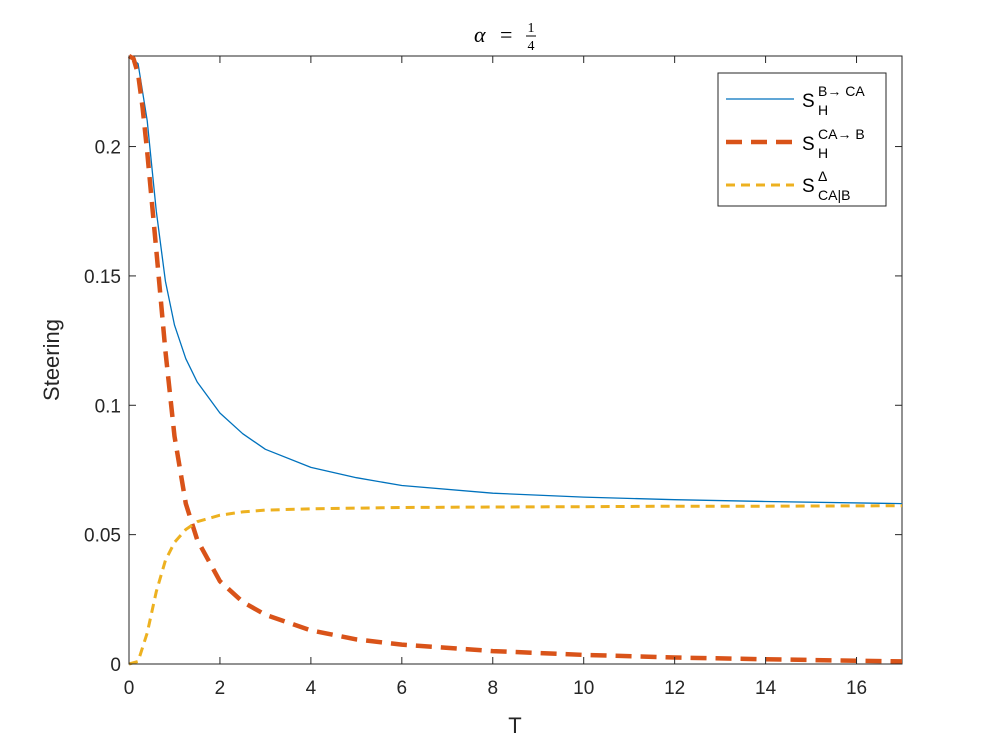  Describe the element at coordinates (795, 100) in the screenshot. I see `legend-entry-1: S B→ CA H` at that location.